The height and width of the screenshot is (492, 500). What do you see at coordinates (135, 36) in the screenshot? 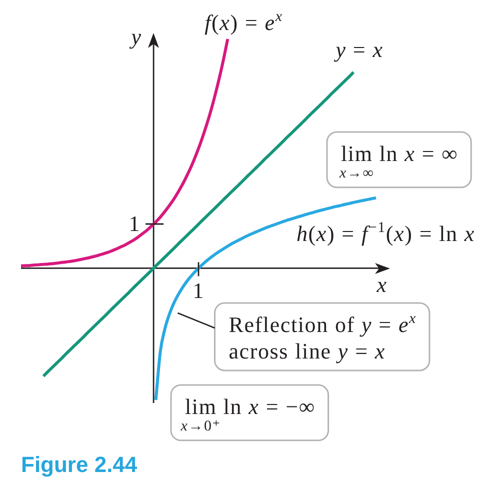
I see `y-axis-title: y` at bounding box center [135, 36].